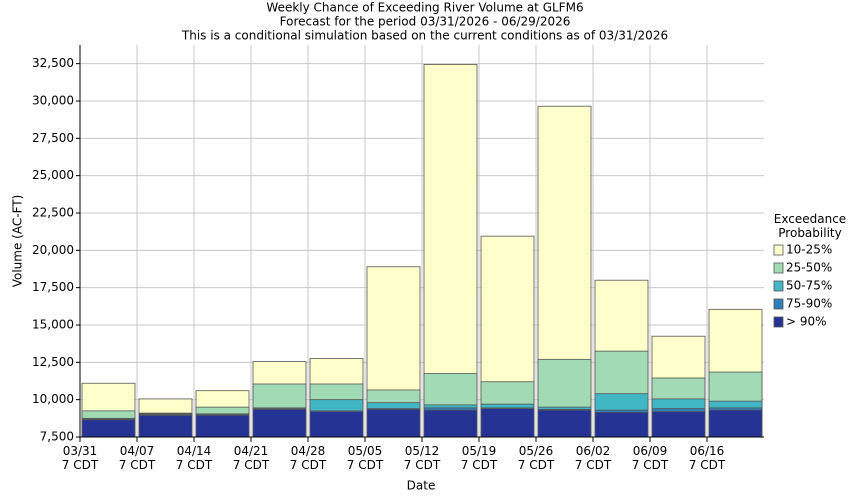 Image resolution: width=850 pixels, height=500 pixels. What do you see at coordinates (53, 213) in the screenshot?
I see `y-tick-label: 22,500` at bounding box center [53, 213].